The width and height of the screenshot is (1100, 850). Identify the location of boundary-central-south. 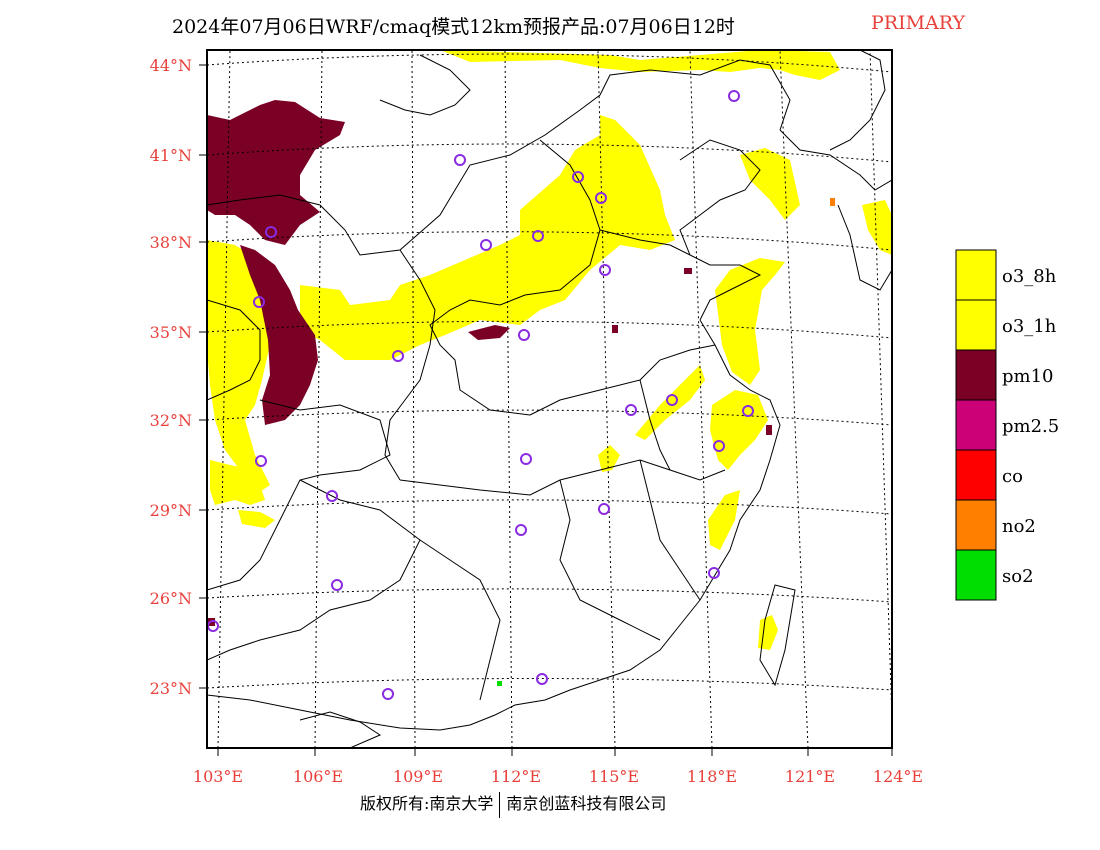
(562, 477).